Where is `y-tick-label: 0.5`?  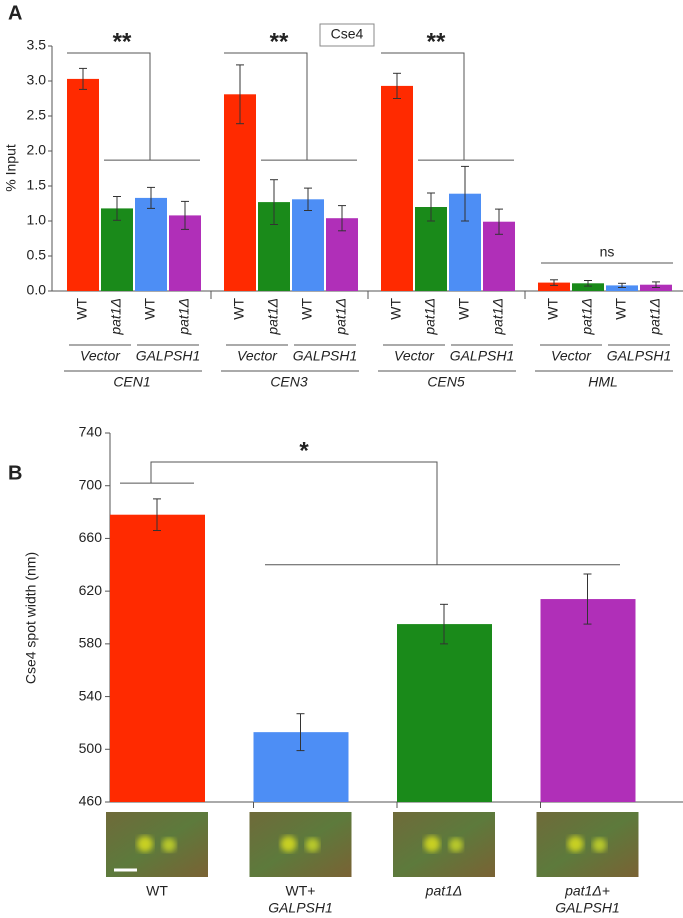
y-tick-label: 0.5 is located at coordinates (37, 255).